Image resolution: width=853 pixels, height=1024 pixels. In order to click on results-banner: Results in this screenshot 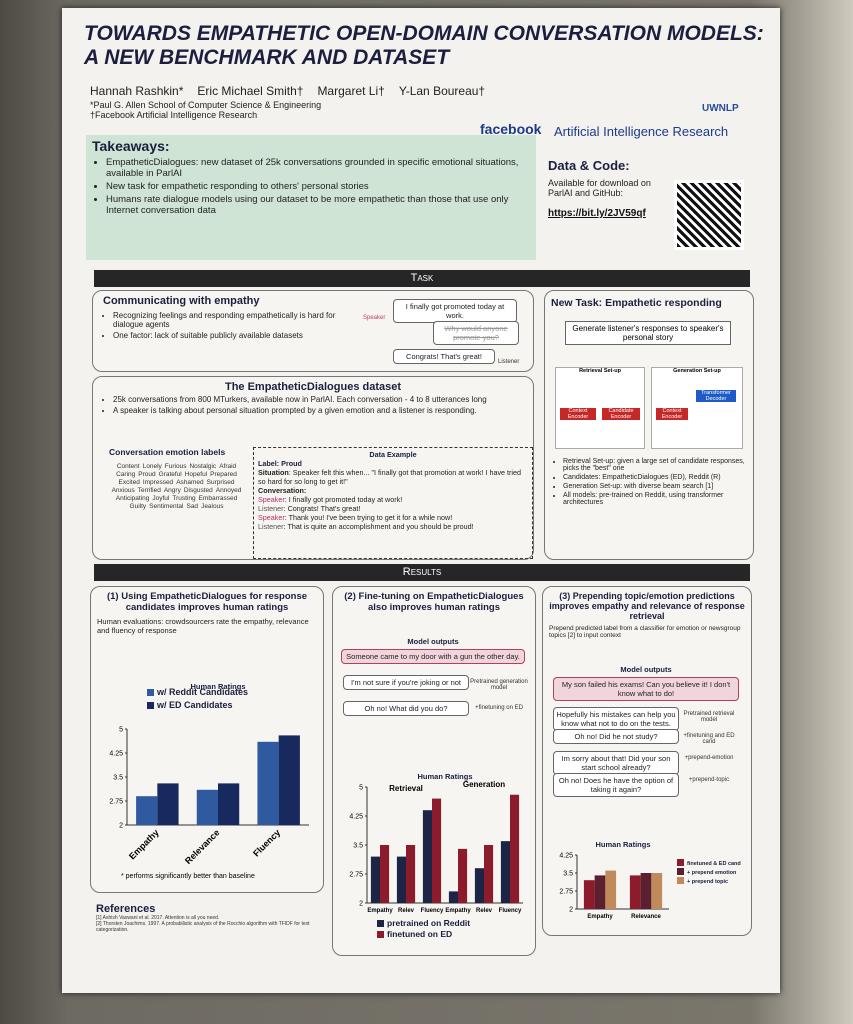, I will do `click(422, 572)`.